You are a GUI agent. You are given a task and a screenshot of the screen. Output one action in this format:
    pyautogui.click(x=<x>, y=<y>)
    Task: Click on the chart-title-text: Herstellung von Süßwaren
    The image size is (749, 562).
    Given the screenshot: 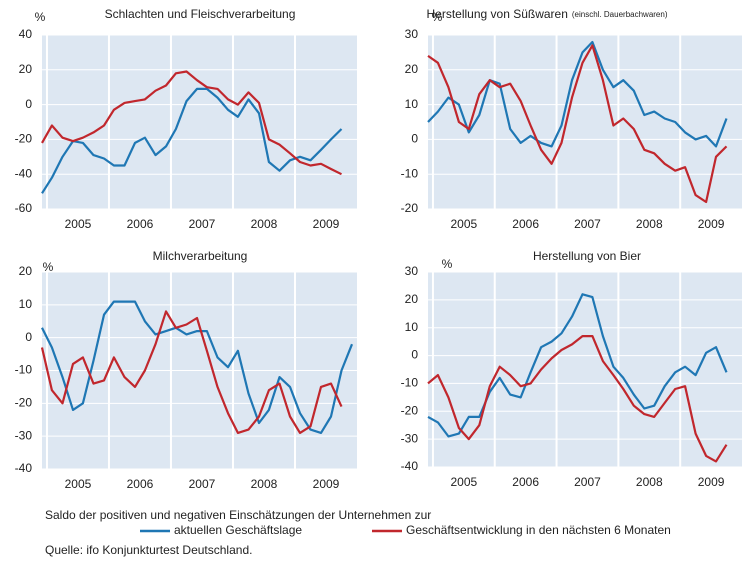 What is the action you would take?
    pyautogui.click(x=496, y=14)
    